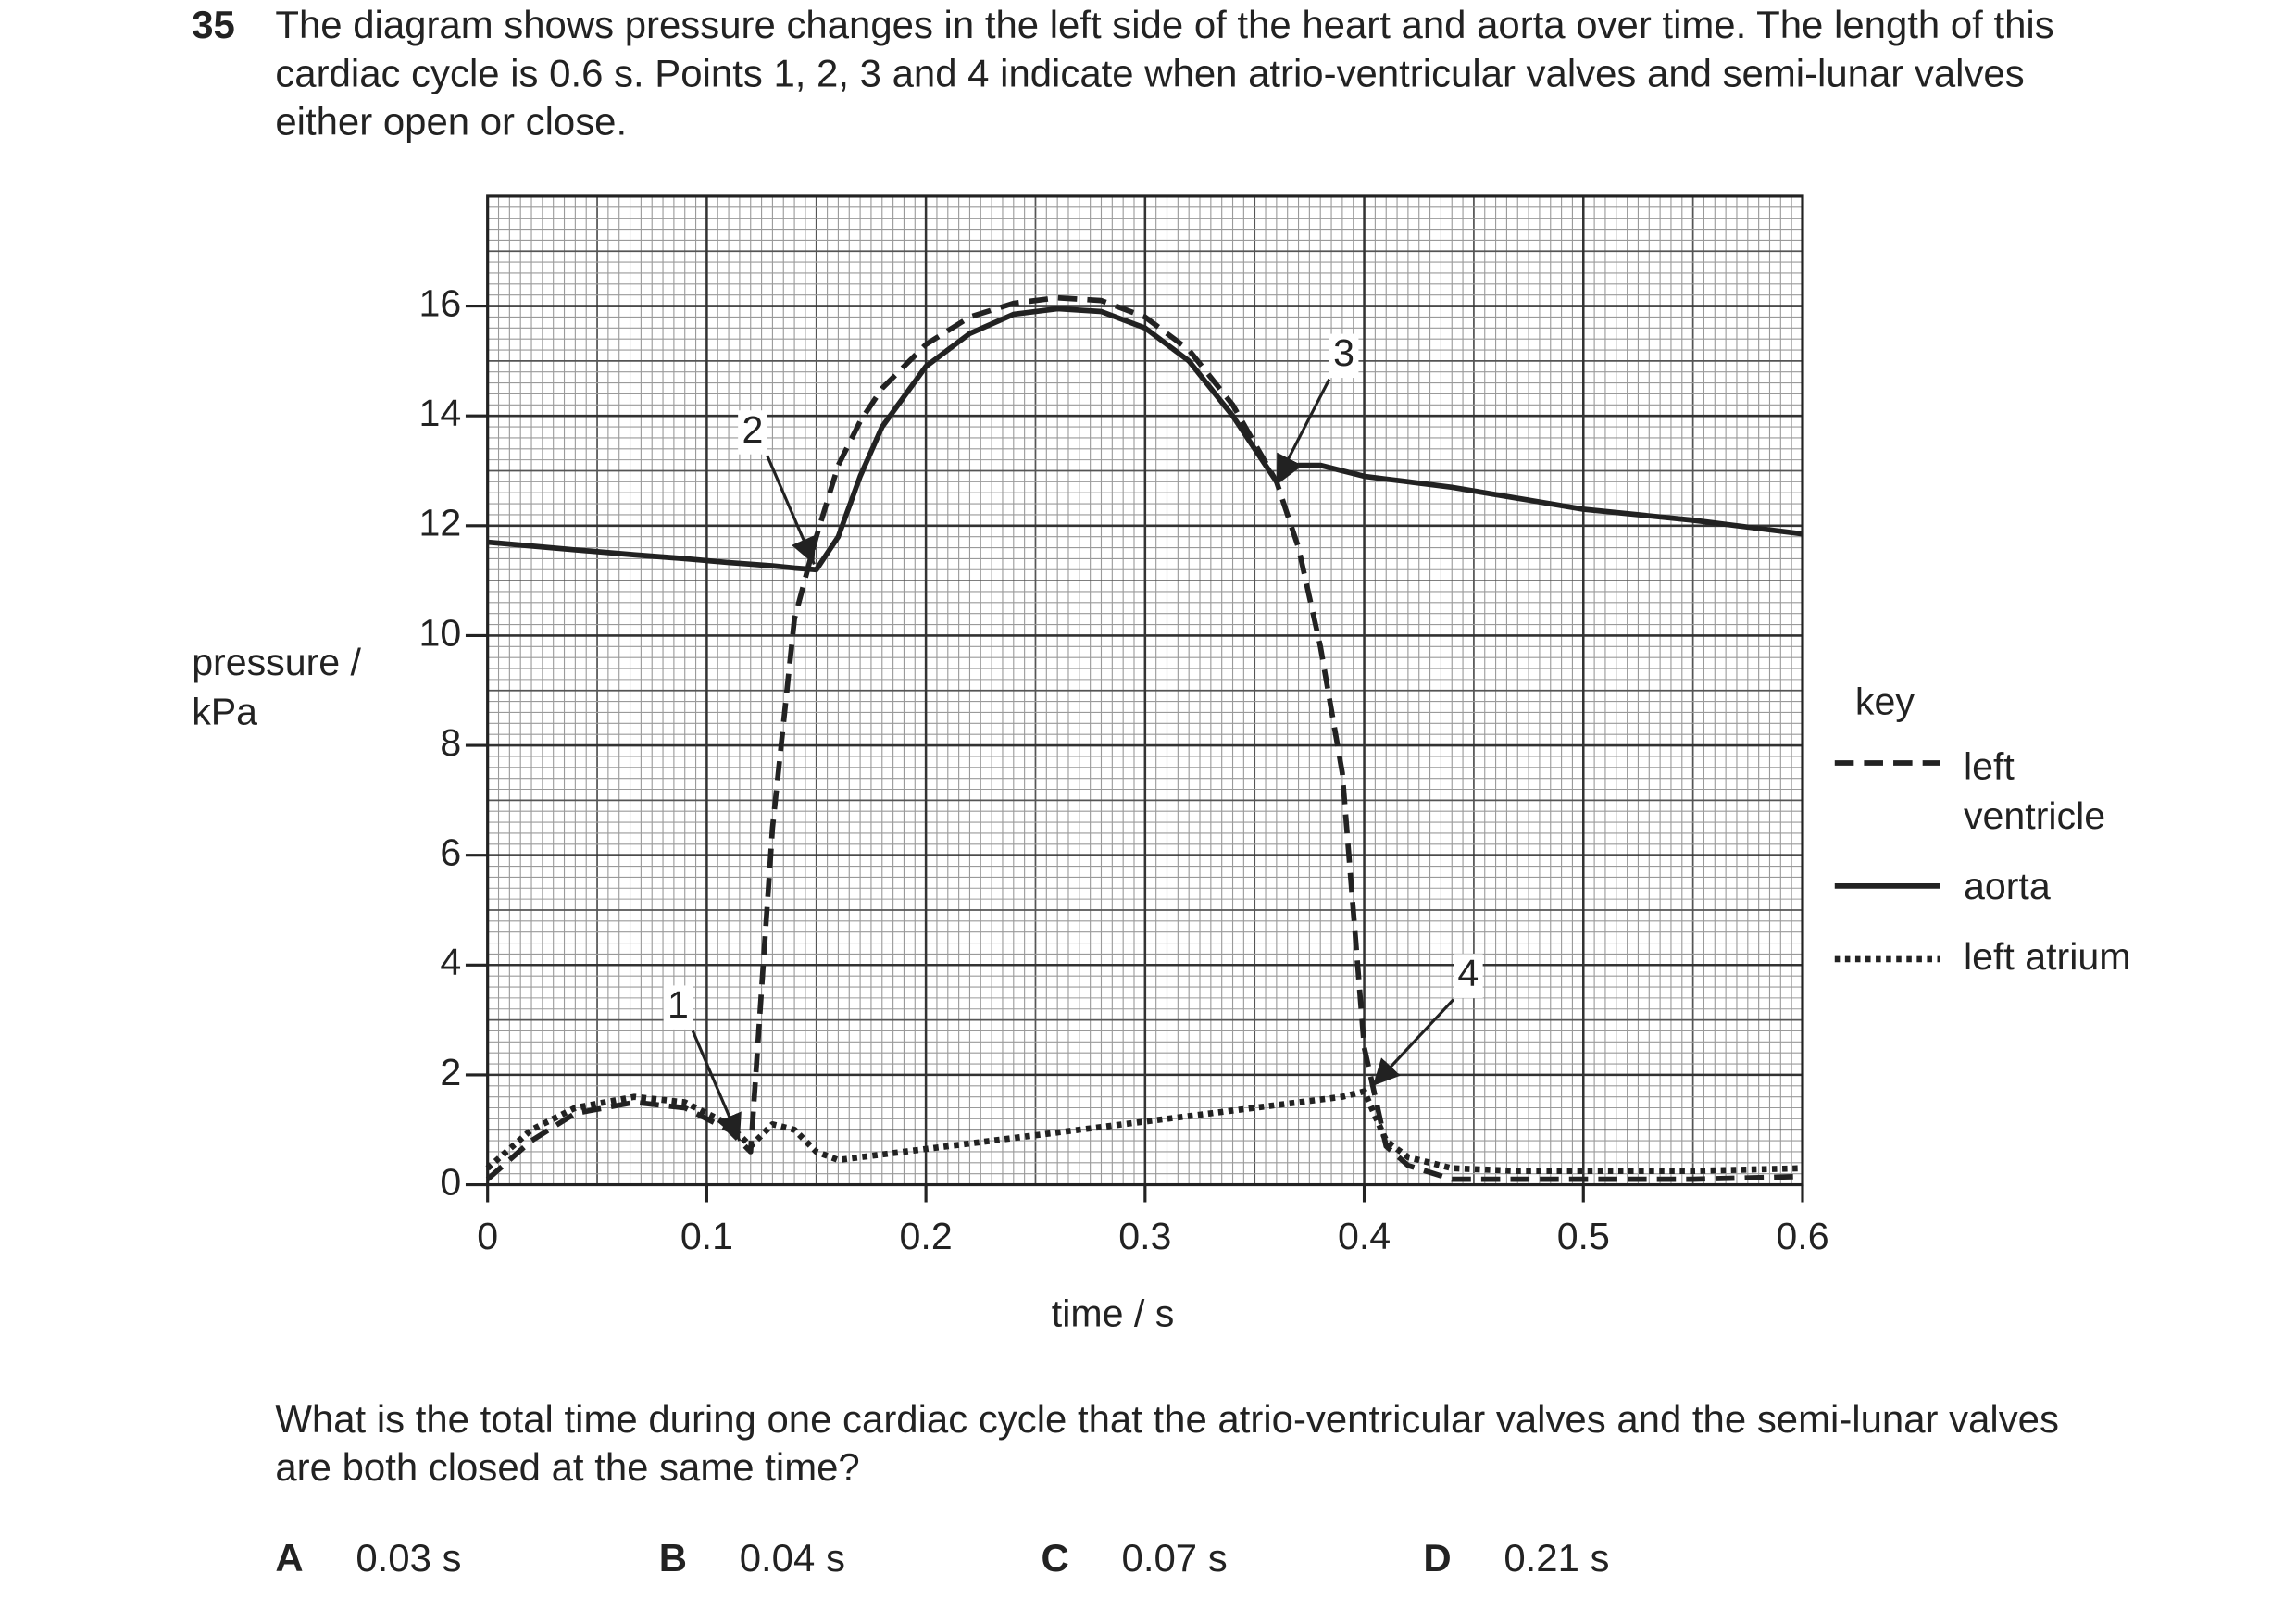 This screenshot has width=2296, height=1611. Describe the element at coordinates (2035, 790) in the screenshot. I see `legend-label: left ventricle` at that location.